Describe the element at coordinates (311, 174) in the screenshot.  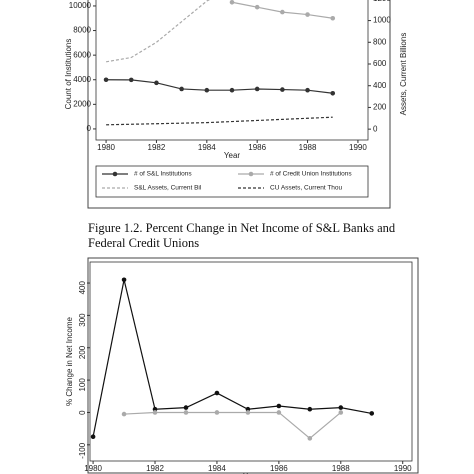
I see `legend-label: # of Credit Union Institutions` at that location.